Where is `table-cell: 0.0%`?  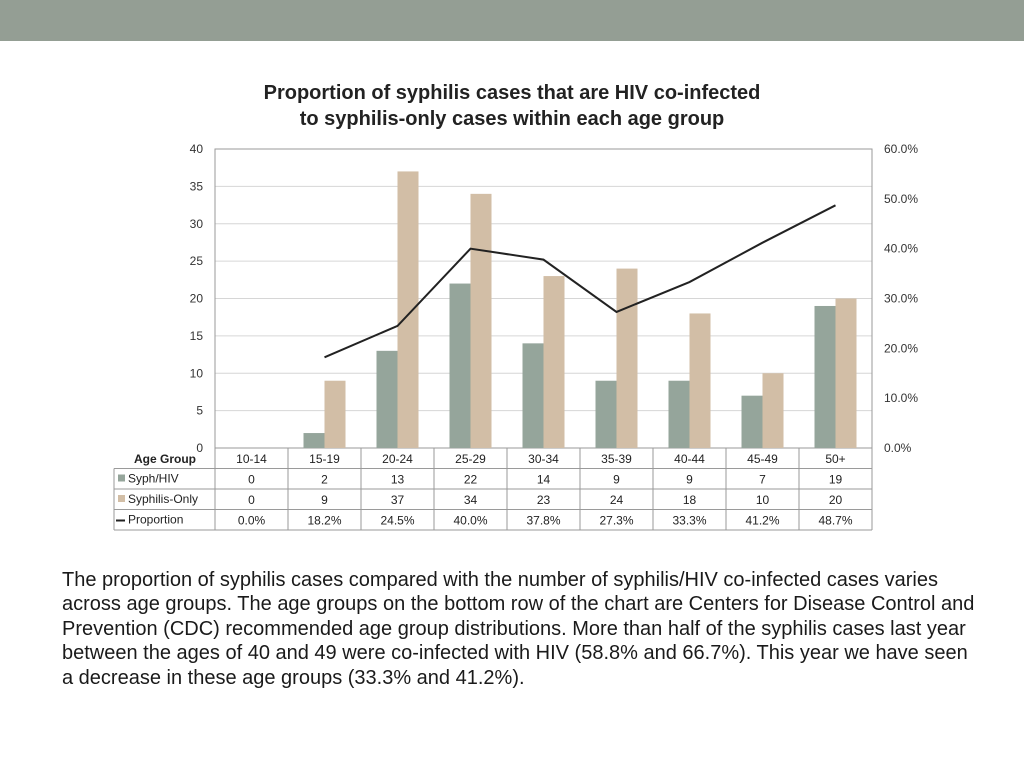 table-cell: 0.0% is located at coordinates (252, 521).